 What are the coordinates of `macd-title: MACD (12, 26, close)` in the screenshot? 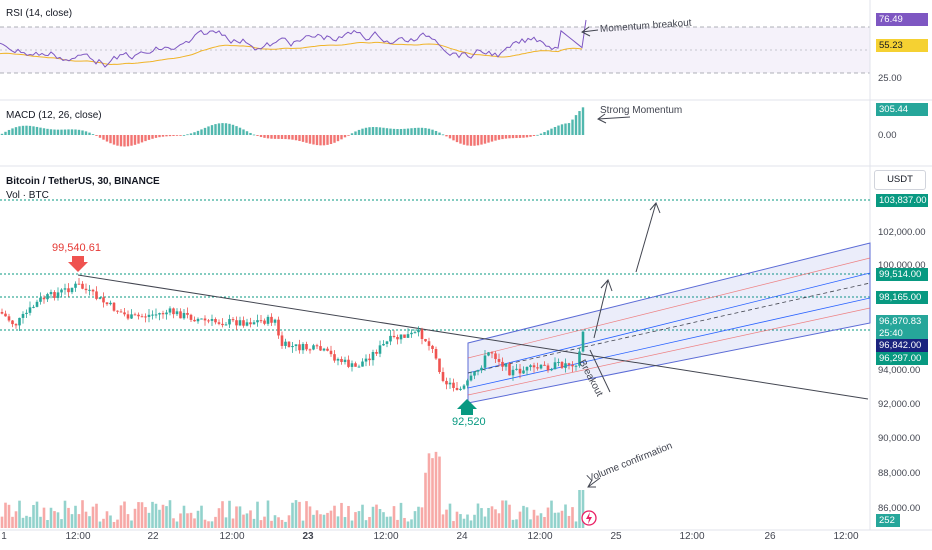 It's located at (54, 115).